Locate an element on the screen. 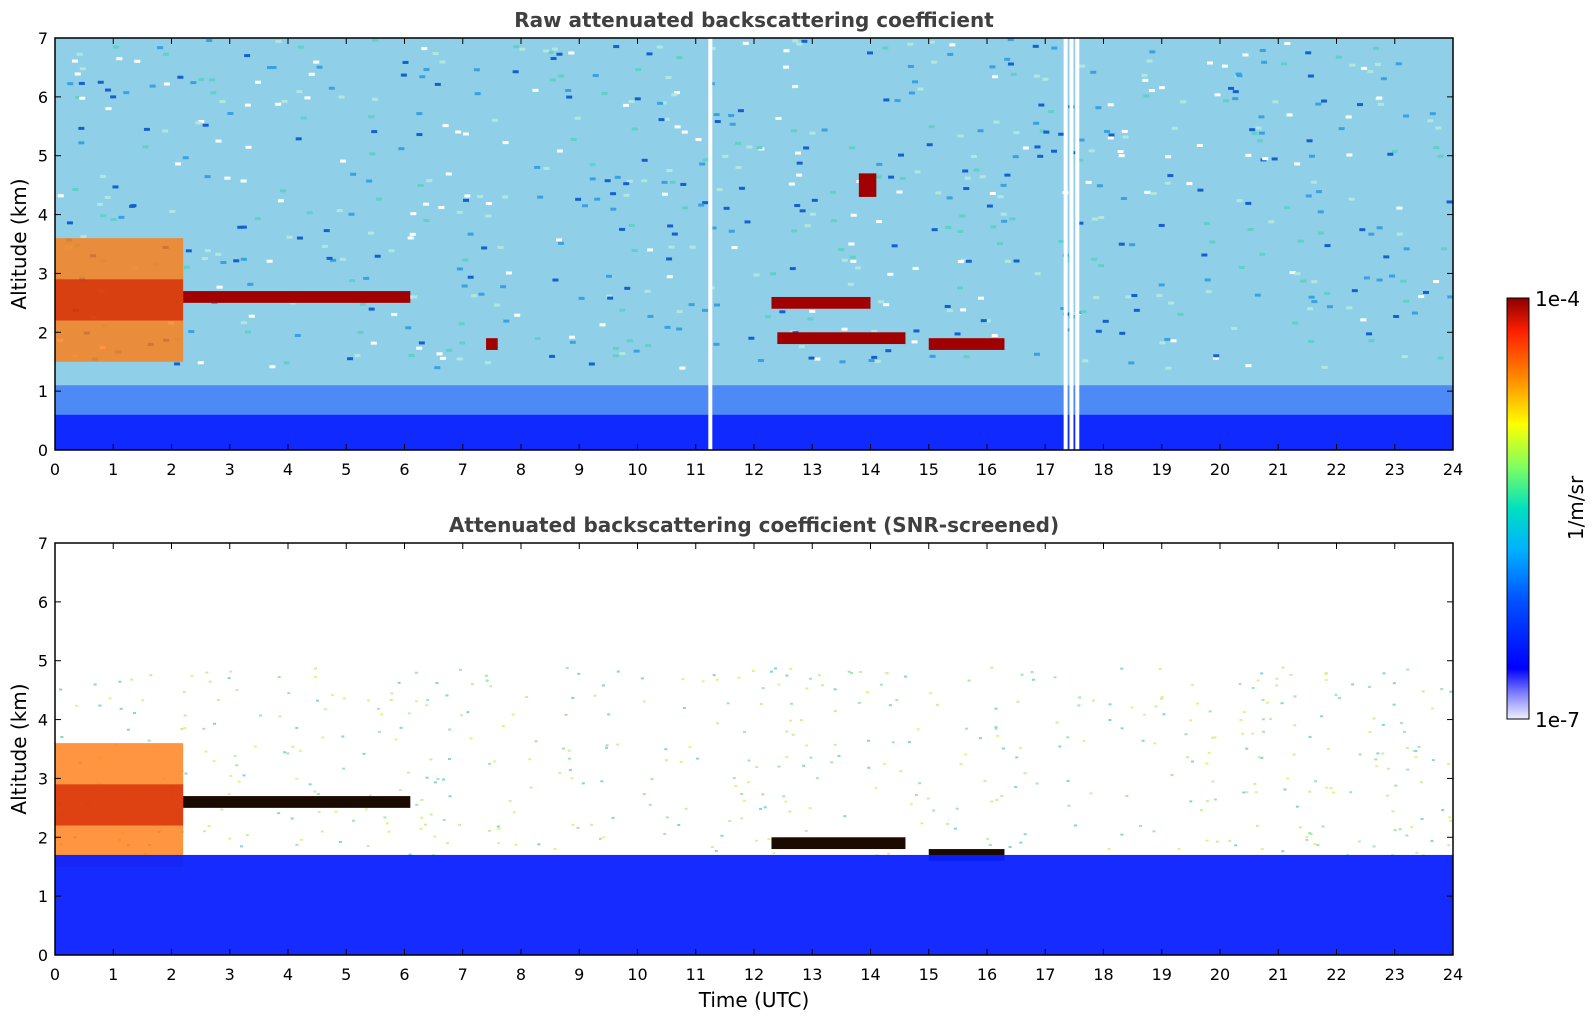 Image resolution: width=1595 pixels, height=1020 pixels. y-axis-label: Altitude (km) is located at coordinates (19, 243).